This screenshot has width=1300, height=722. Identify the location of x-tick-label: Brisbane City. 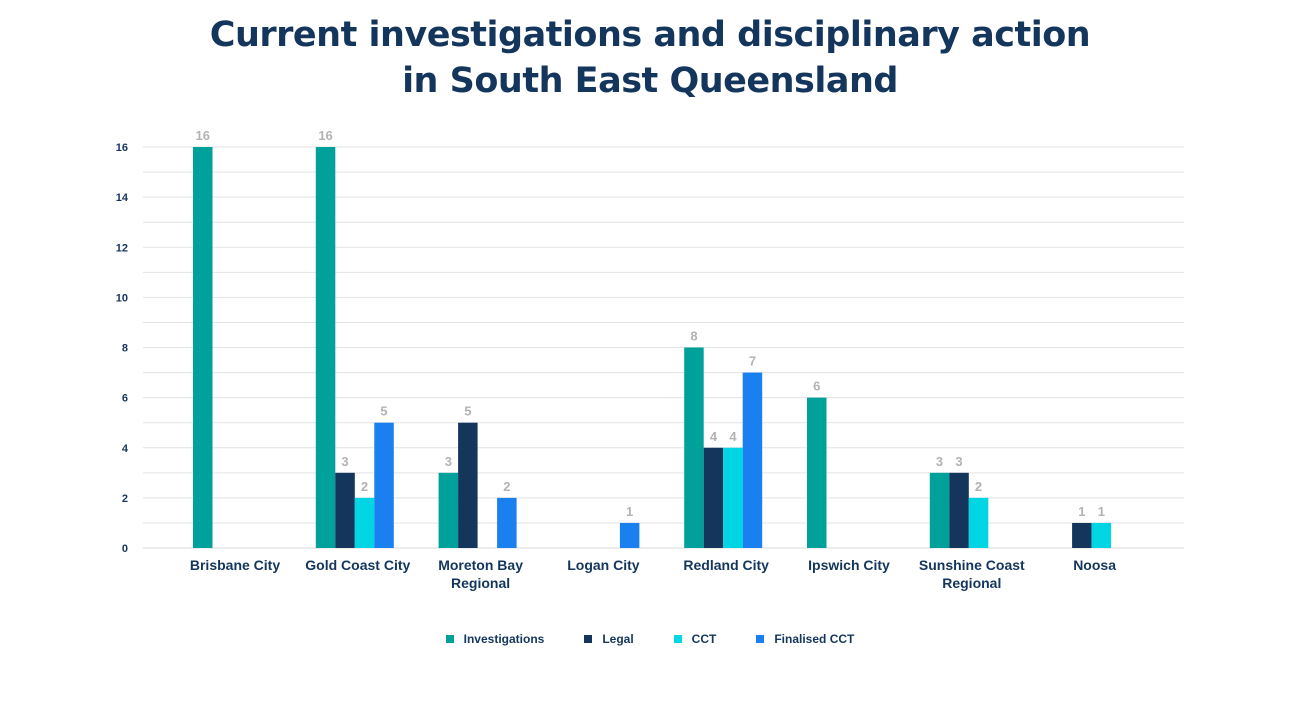
(235, 565).